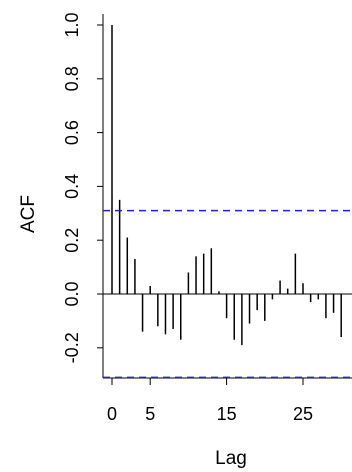 This screenshot has height=472, width=352. I want to click on y-tick-label: 0.2, so click(72, 240).